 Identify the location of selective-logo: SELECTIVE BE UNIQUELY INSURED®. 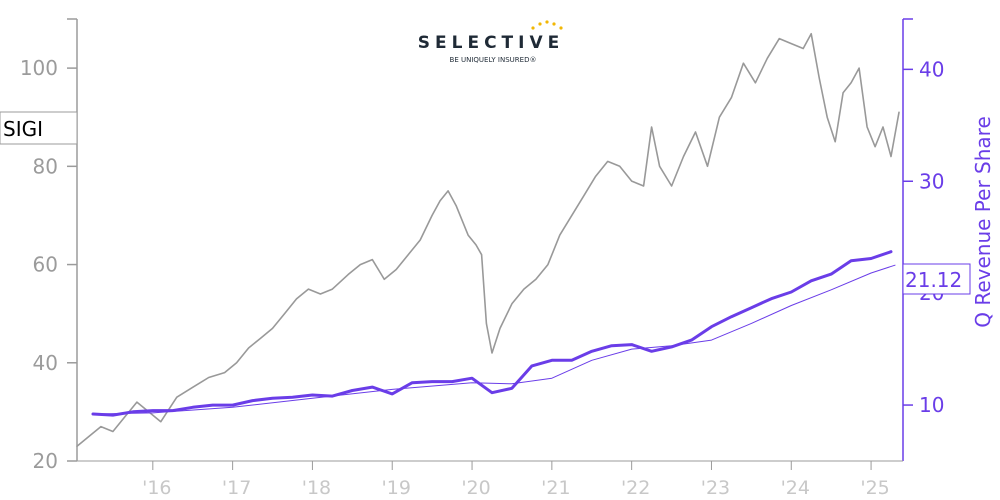
(491, 42).